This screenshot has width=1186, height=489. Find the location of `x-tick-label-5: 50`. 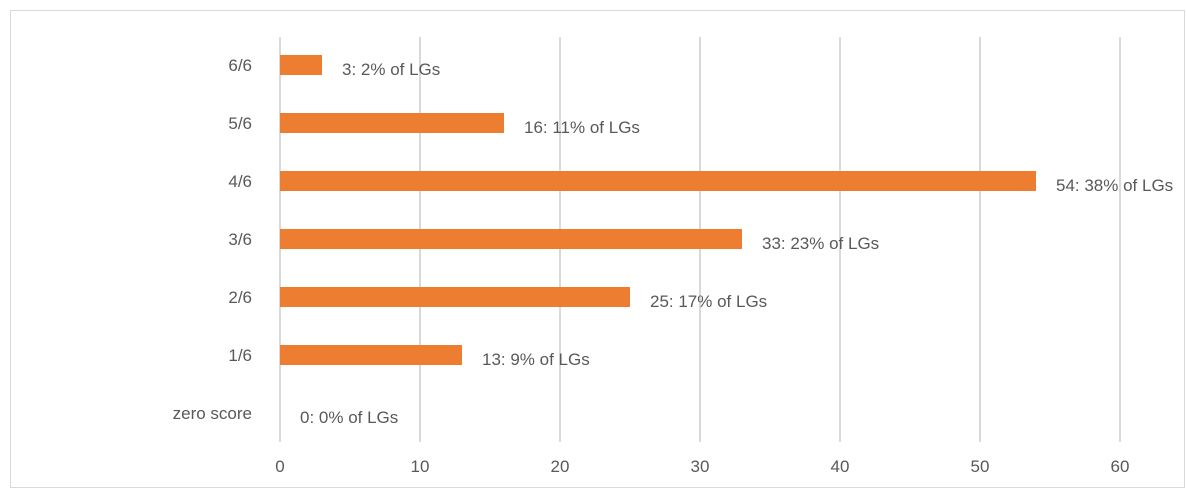

x-tick-label-5: 50 is located at coordinates (980, 466).